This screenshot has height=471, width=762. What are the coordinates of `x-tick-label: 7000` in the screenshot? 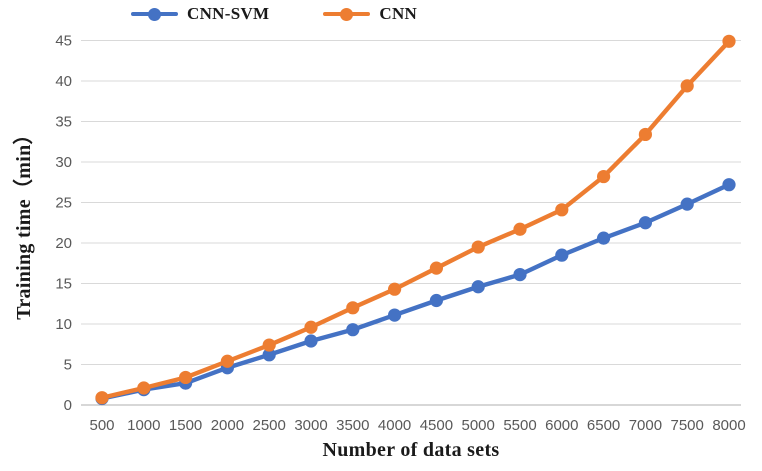 It's located at (645, 425).